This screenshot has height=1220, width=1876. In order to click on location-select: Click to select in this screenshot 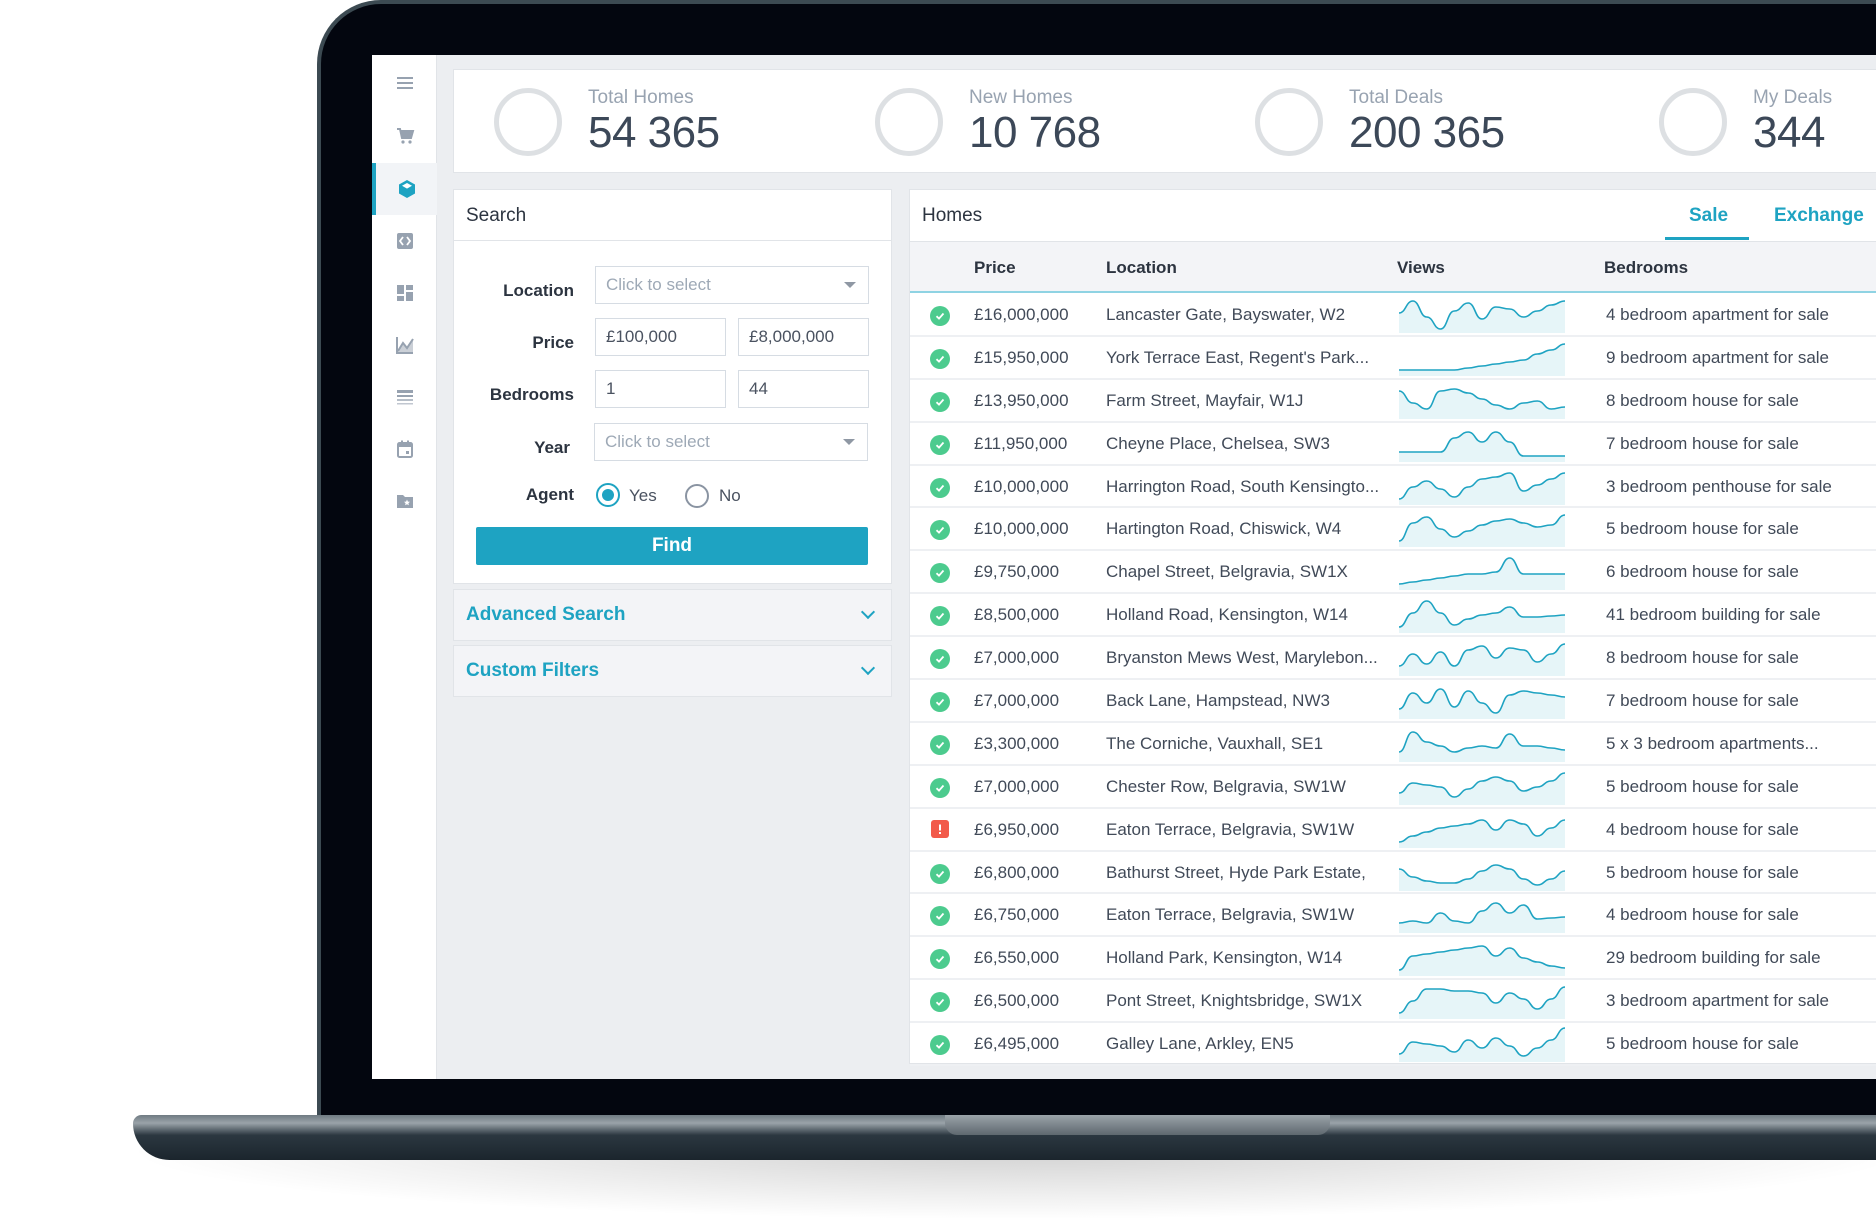, I will do `click(732, 285)`.